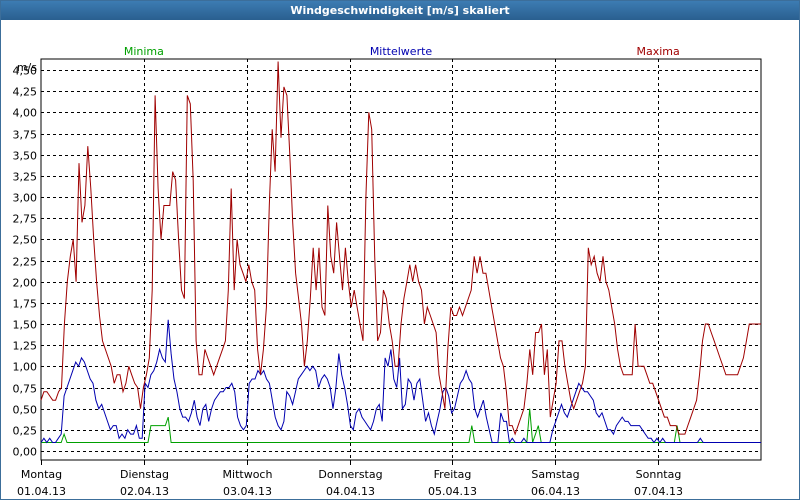 This screenshot has width=800, height=500. What do you see at coordinates (350, 474) in the screenshot?
I see `x-tick-day: Donnerstag` at bounding box center [350, 474].